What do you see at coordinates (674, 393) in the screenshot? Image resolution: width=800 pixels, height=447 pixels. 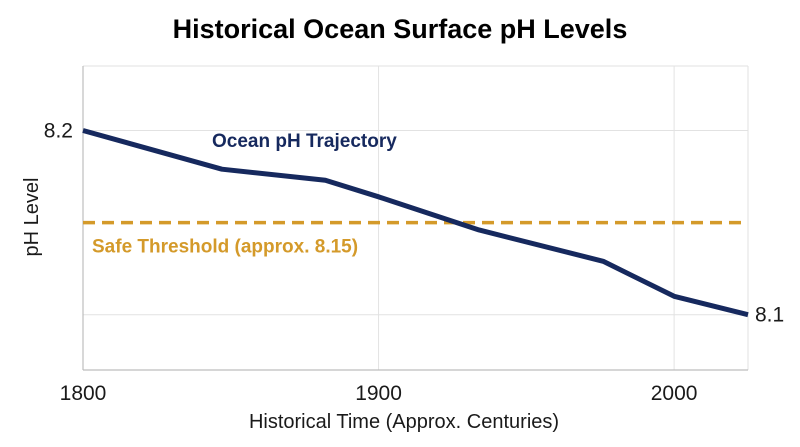 I see `x-tick-label: 2000` at bounding box center [674, 393].